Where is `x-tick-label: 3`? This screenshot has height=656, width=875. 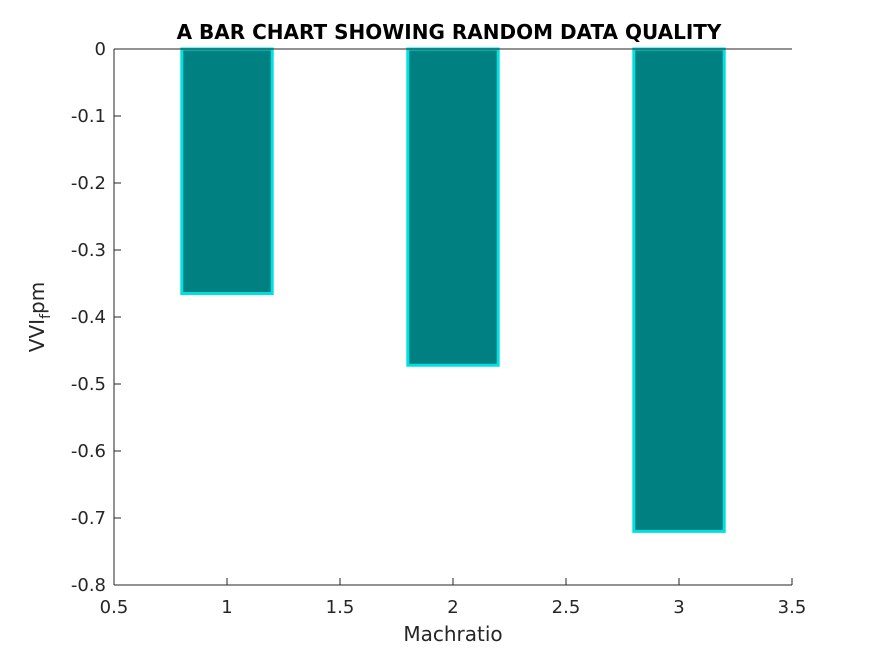 x-tick-label: 3 is located at coordinates (678, 607).